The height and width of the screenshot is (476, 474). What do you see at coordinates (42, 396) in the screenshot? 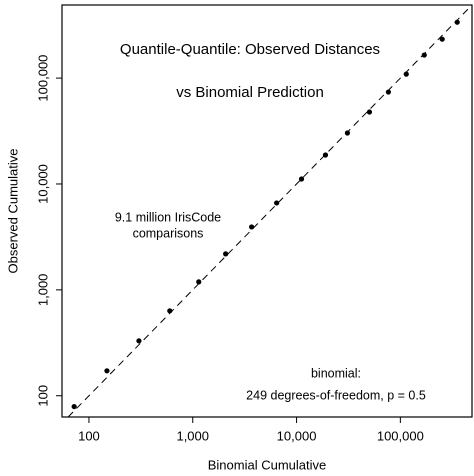
I see `y-tick-label: 100` at bounding box center [42, 396].